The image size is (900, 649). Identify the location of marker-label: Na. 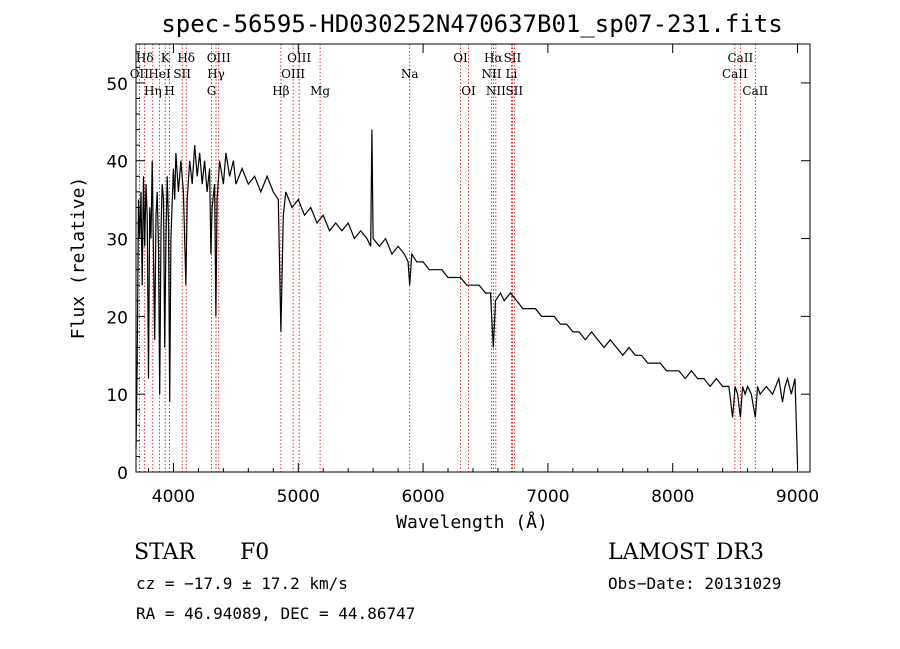
(410, 74).